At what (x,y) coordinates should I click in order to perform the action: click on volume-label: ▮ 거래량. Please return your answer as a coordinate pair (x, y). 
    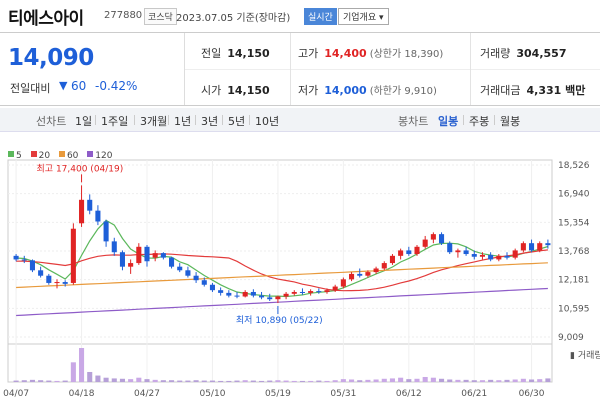
    Looking at the image, I should click on (585, 355).